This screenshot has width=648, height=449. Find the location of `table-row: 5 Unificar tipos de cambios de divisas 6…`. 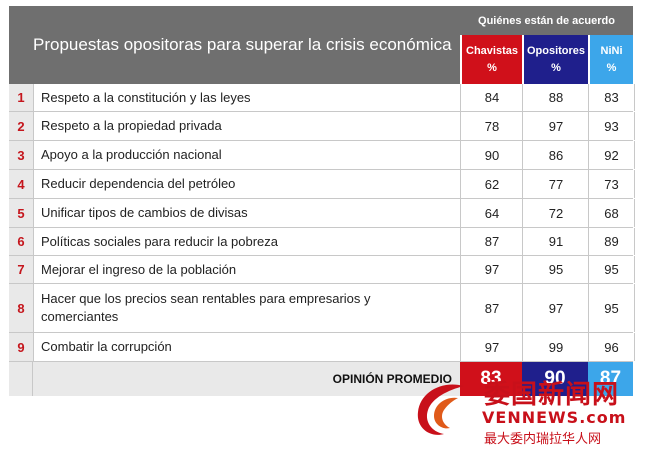

table-row: 5 Unificar tipos de cambios de divisas 6… is located at coordinates (322, 213).